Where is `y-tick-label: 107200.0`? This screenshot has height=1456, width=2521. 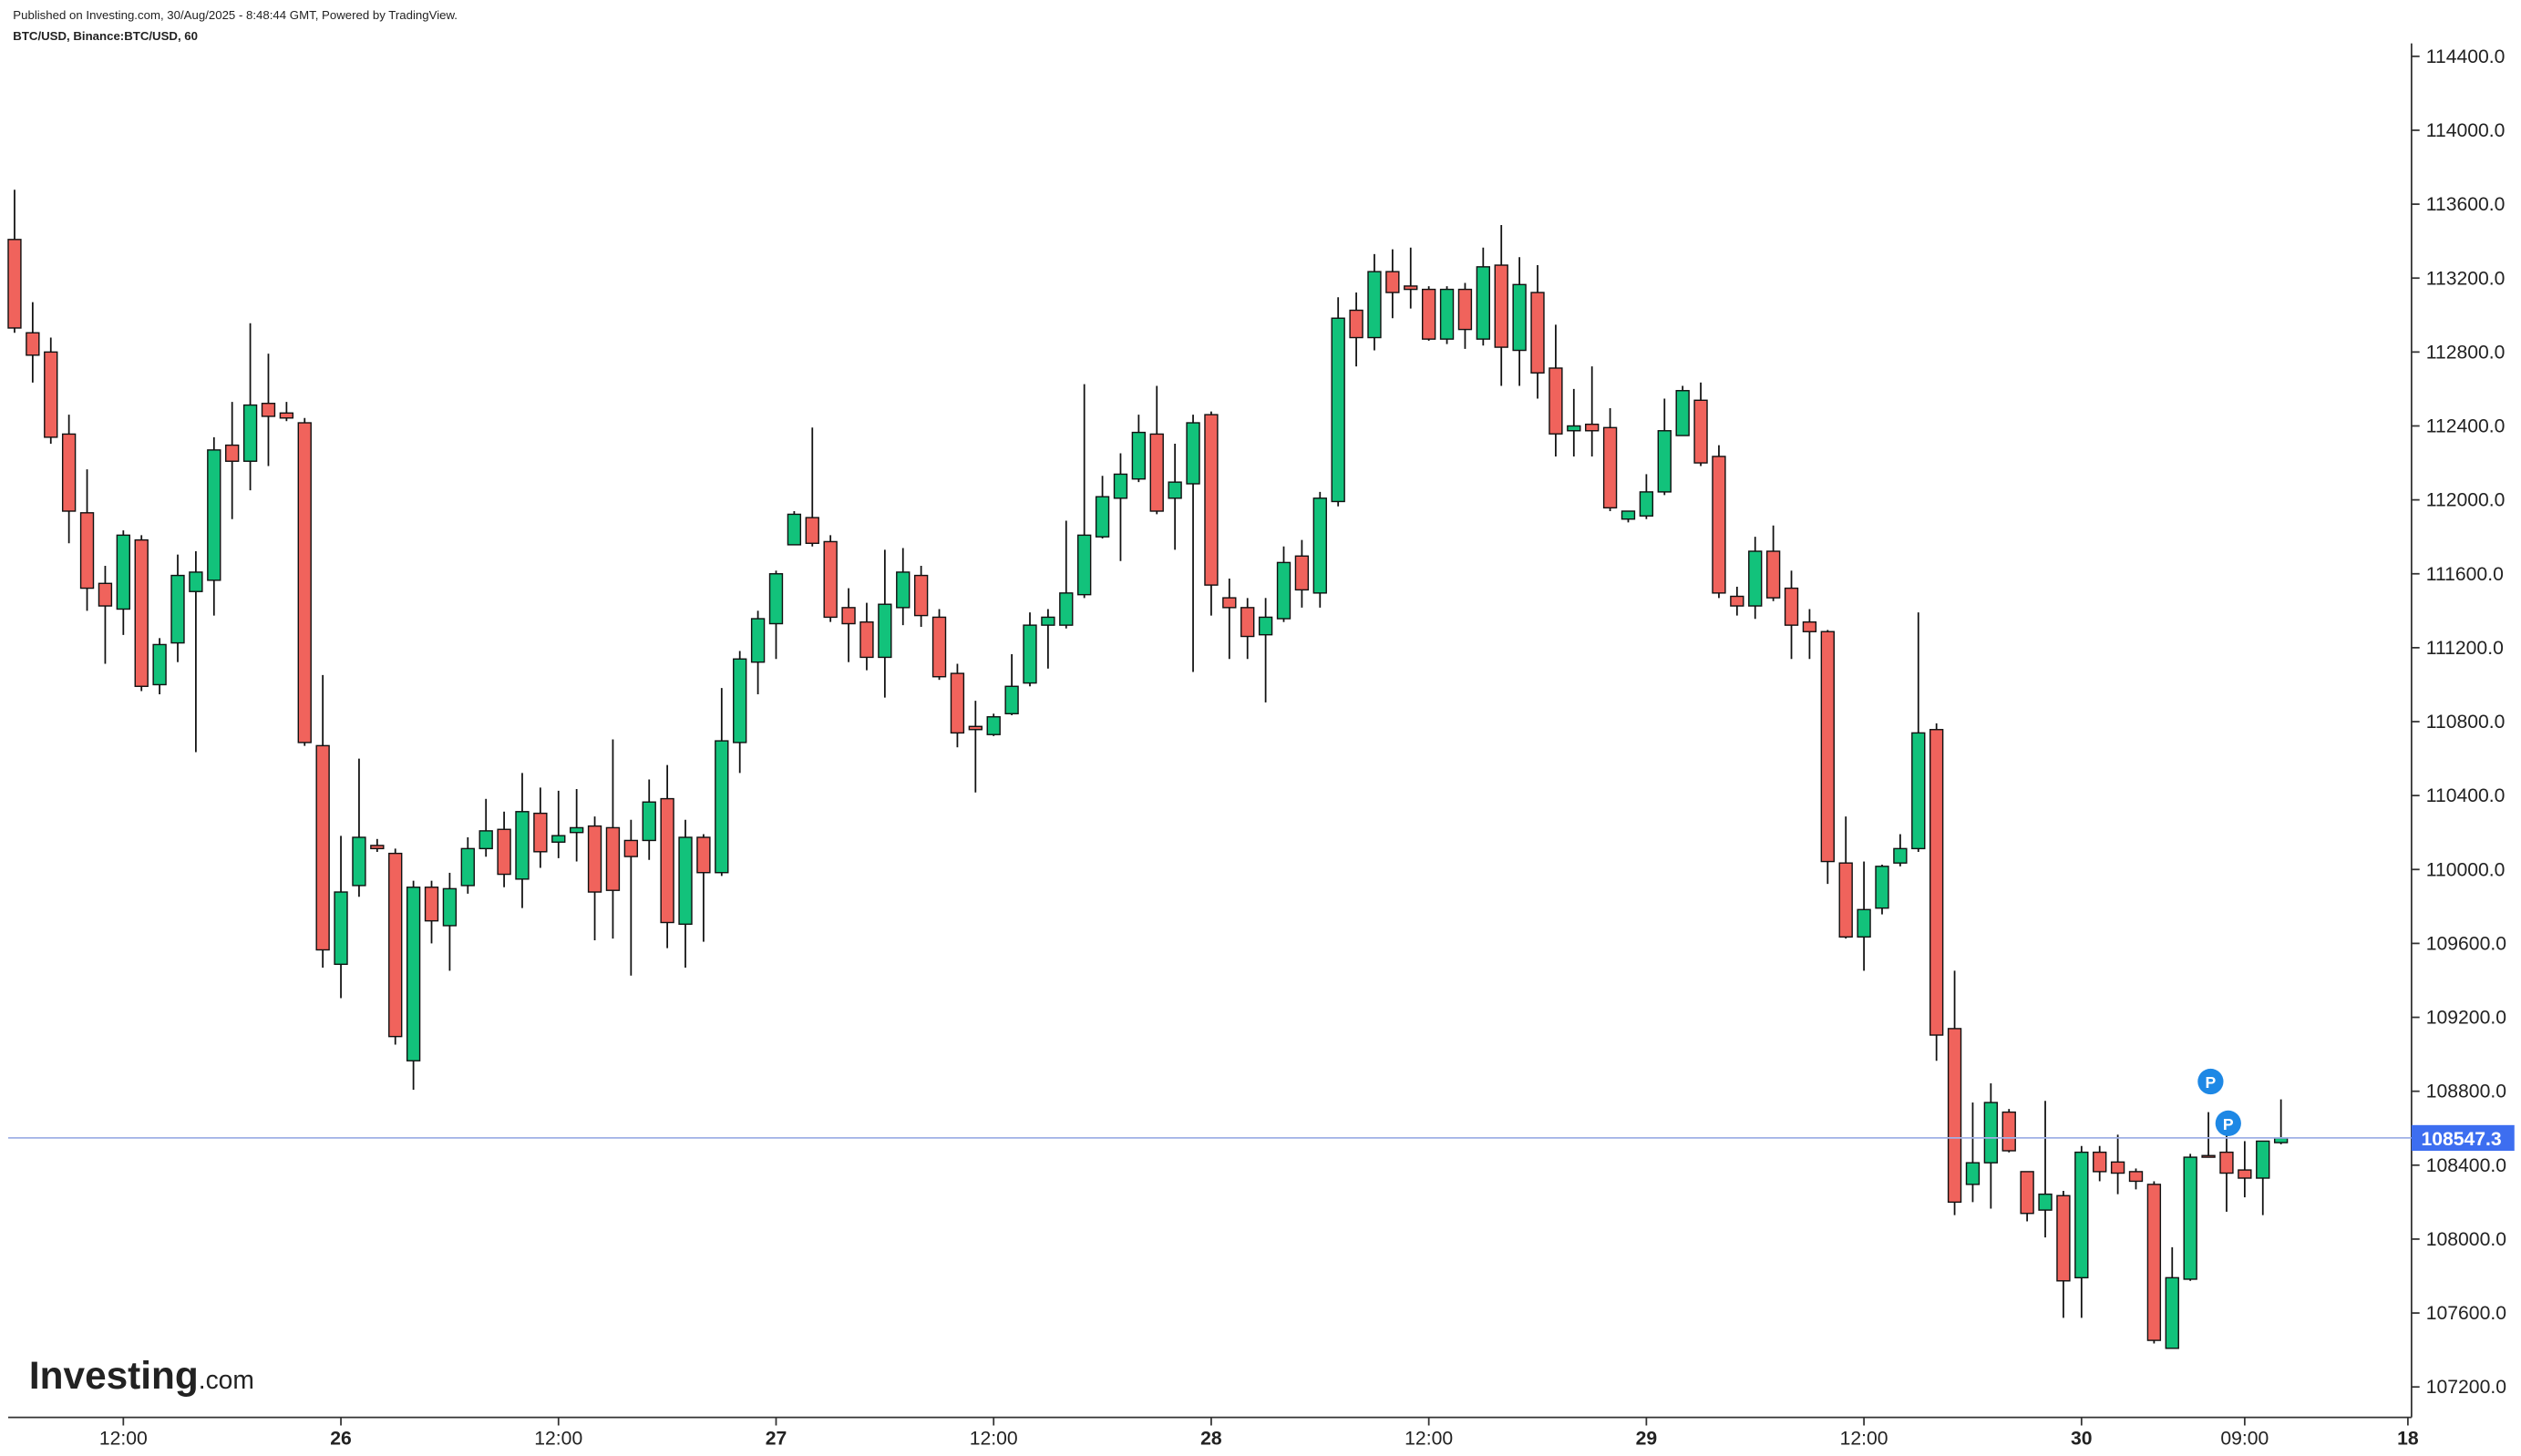
y-tick-label: 107200.0 is located at coordinates (2466, 1387).